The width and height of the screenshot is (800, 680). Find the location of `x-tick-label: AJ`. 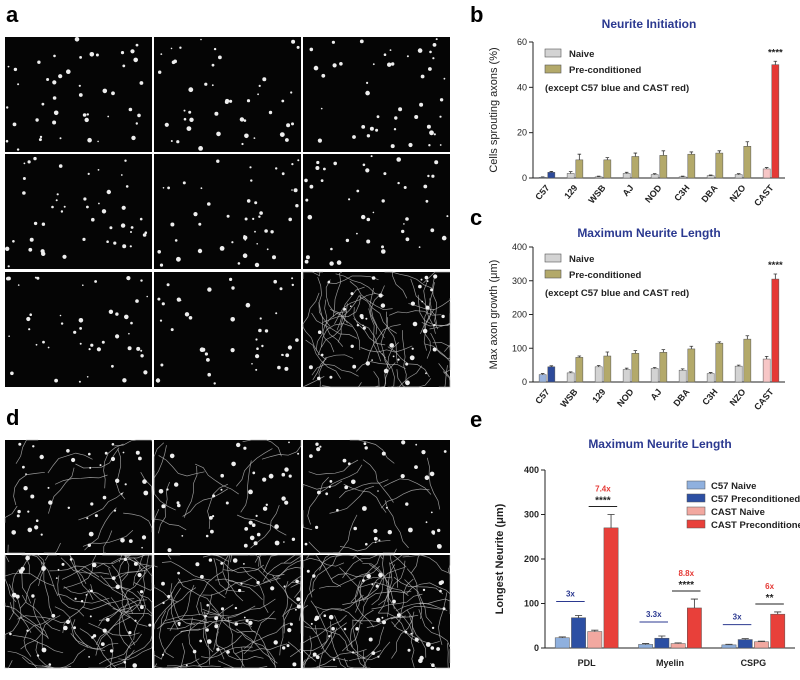

x-tick-label: AJ is located at coordinates (655, 394).